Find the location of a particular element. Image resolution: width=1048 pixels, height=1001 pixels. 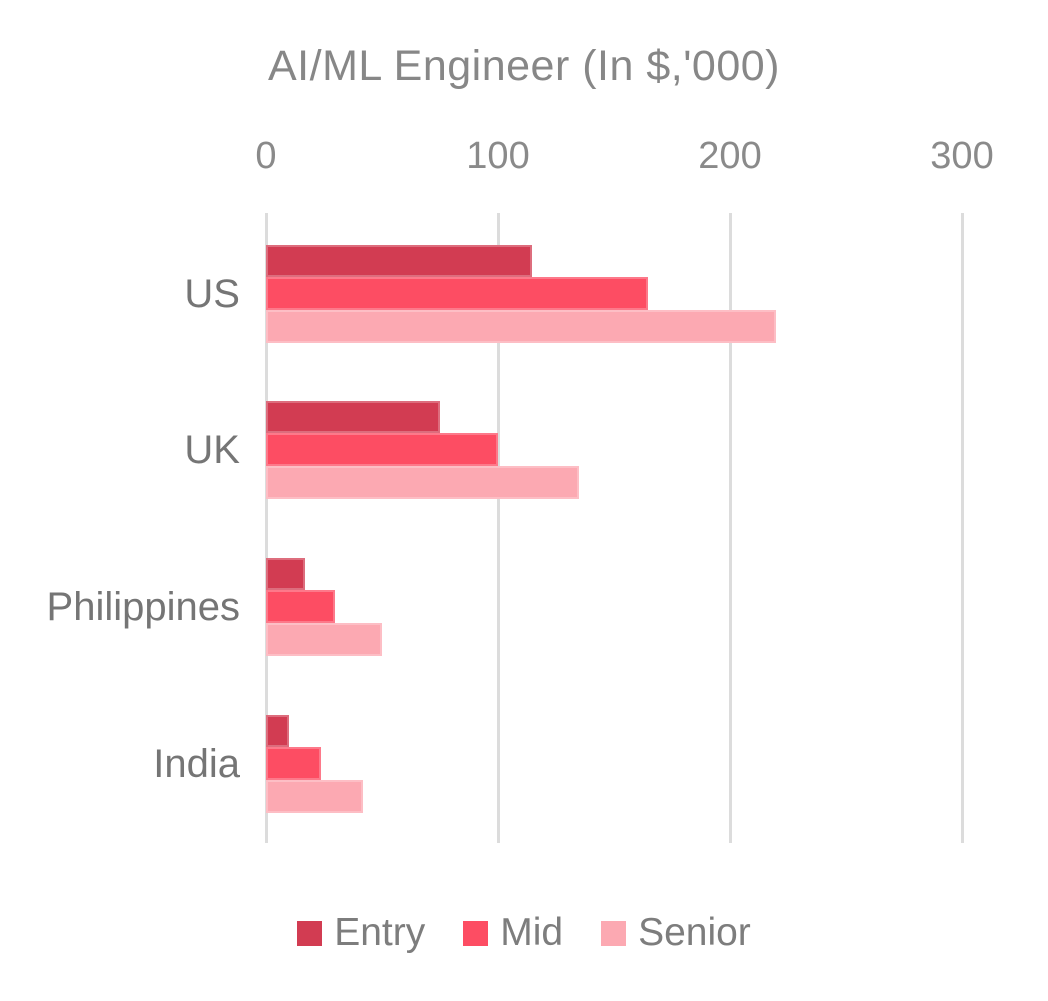

bar-philippines-mid is located at coordinates (300, 607).